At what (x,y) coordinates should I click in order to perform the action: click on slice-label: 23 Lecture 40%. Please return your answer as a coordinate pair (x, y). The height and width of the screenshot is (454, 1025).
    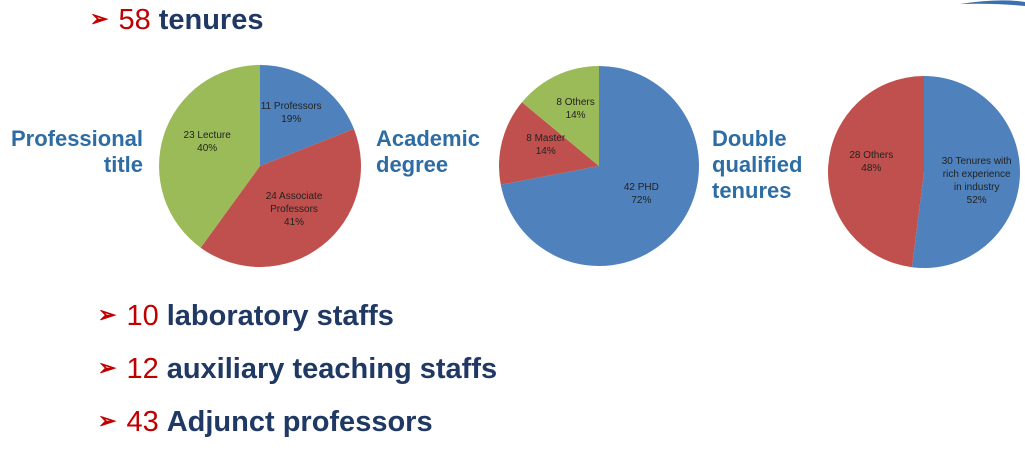
    Looking at the image, I should click on (207, 142).